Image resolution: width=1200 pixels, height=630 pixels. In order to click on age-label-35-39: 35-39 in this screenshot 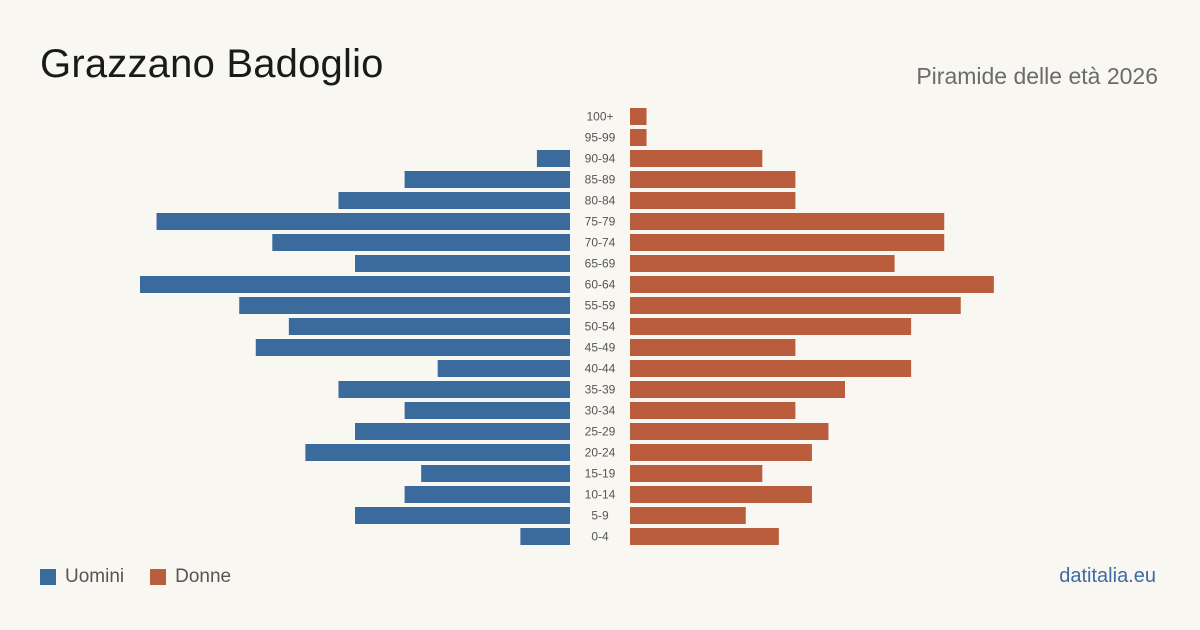, I will do `click(600, 390)`.